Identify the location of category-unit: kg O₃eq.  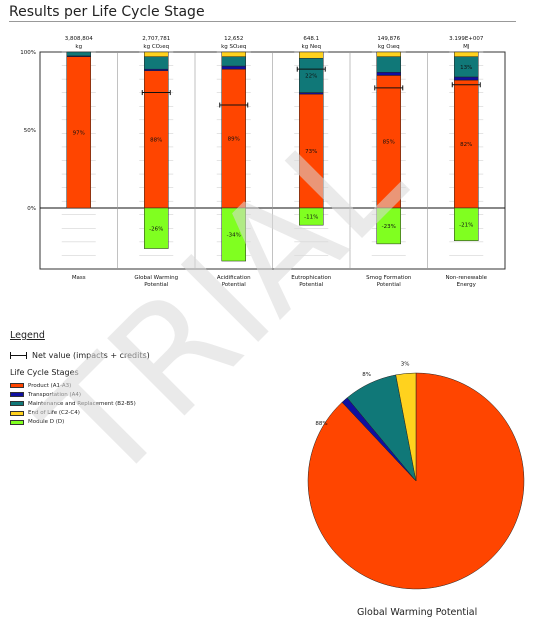
(389, 47).